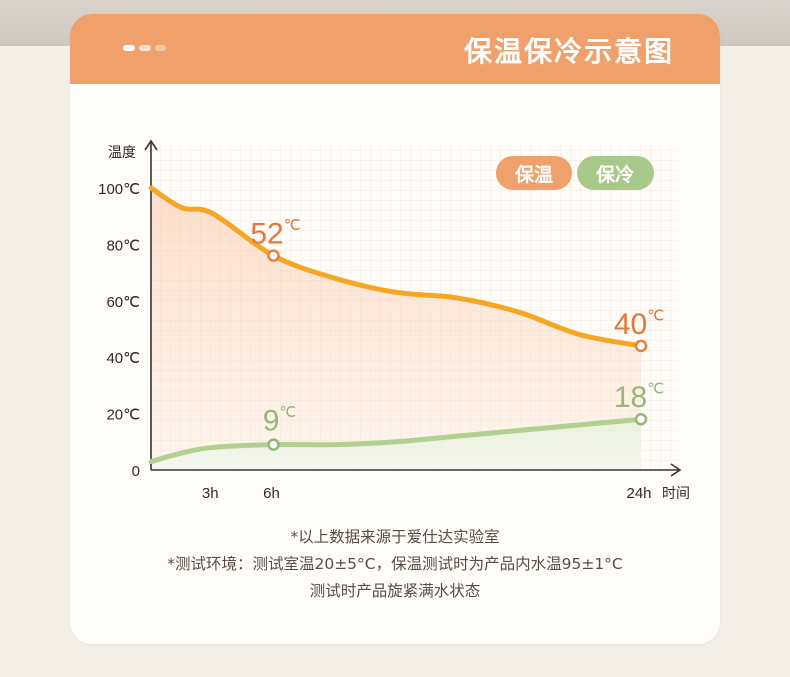 The width and height of the screenshot is (790, 677). I want to click on y-tick-labels: 0 20℃ 40℃ 60℃ 80℃ 100℃, so click(119, 330).